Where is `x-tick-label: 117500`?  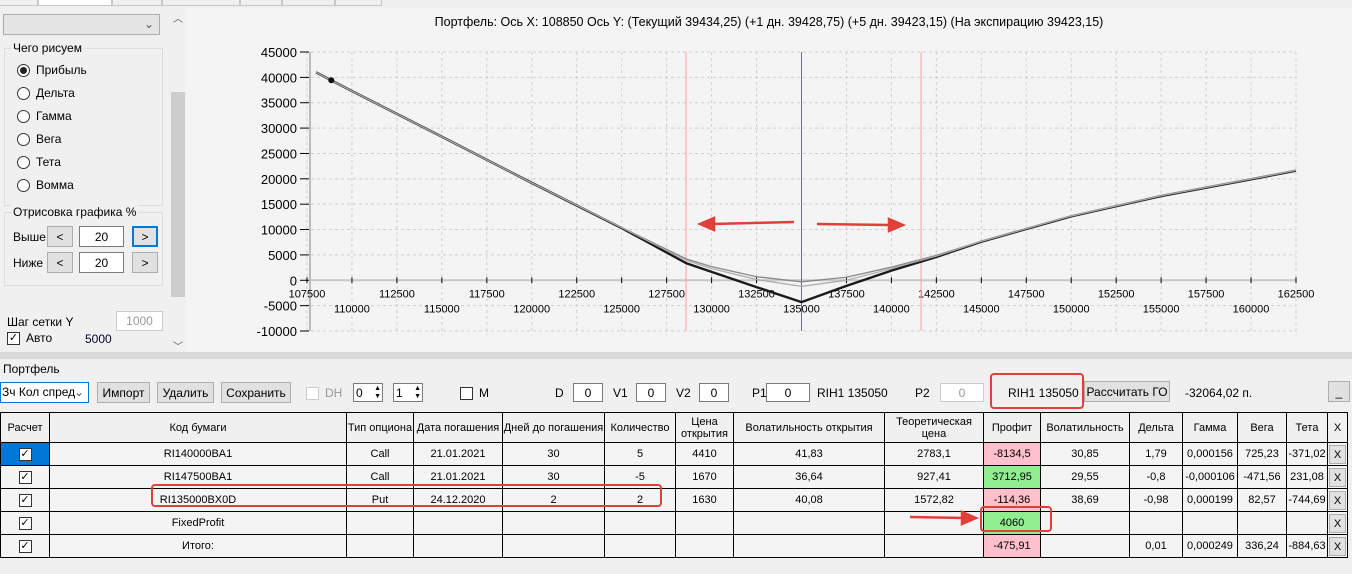 x-tick-label: 117500 is located at coordinates (487, 294).